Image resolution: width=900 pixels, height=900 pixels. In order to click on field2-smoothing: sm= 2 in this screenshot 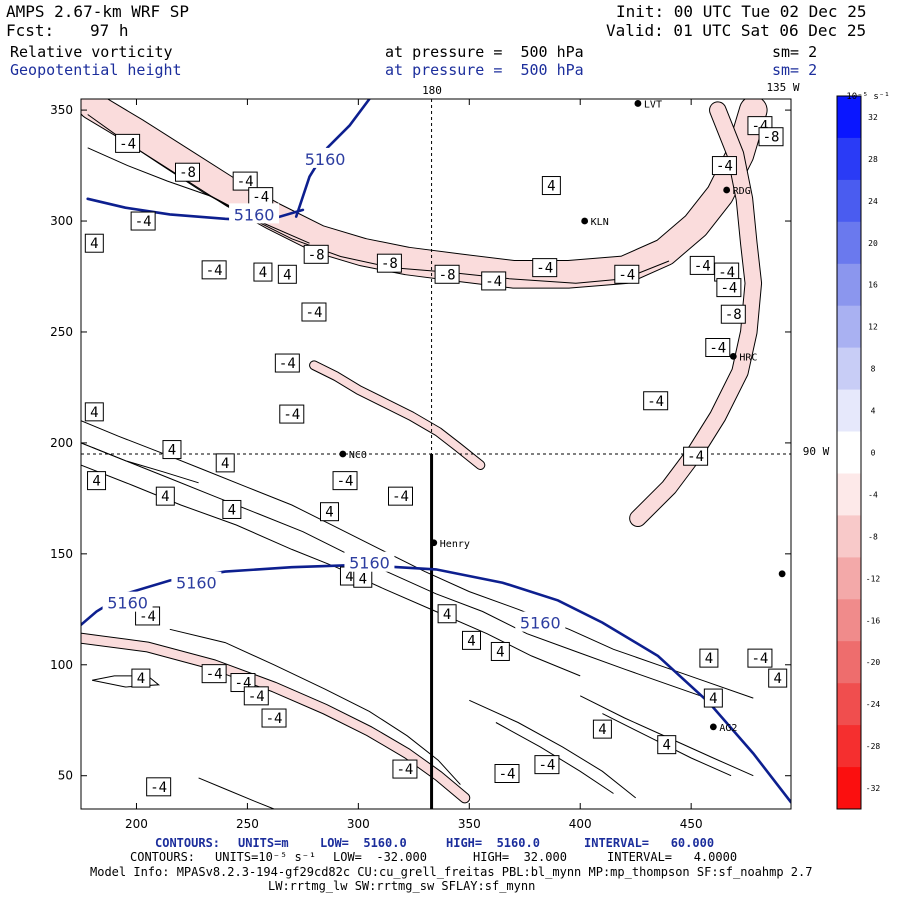, I will do `click(795, 70)`.